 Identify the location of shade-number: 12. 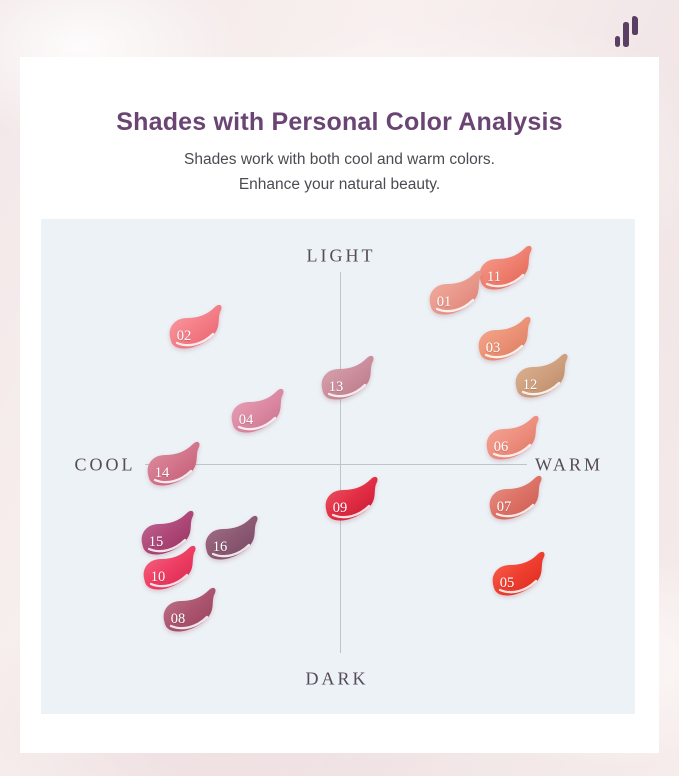
(530, 385).